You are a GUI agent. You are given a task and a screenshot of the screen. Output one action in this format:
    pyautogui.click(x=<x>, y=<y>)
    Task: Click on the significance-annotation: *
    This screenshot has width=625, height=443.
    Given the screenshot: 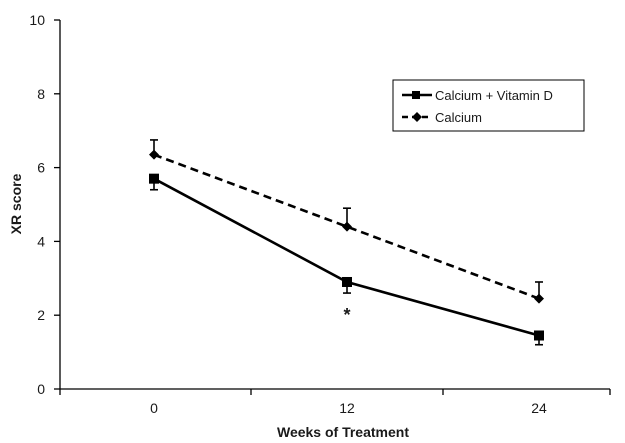 What is the action you would take?
    pyautogui.click(x=346, y=315)
    